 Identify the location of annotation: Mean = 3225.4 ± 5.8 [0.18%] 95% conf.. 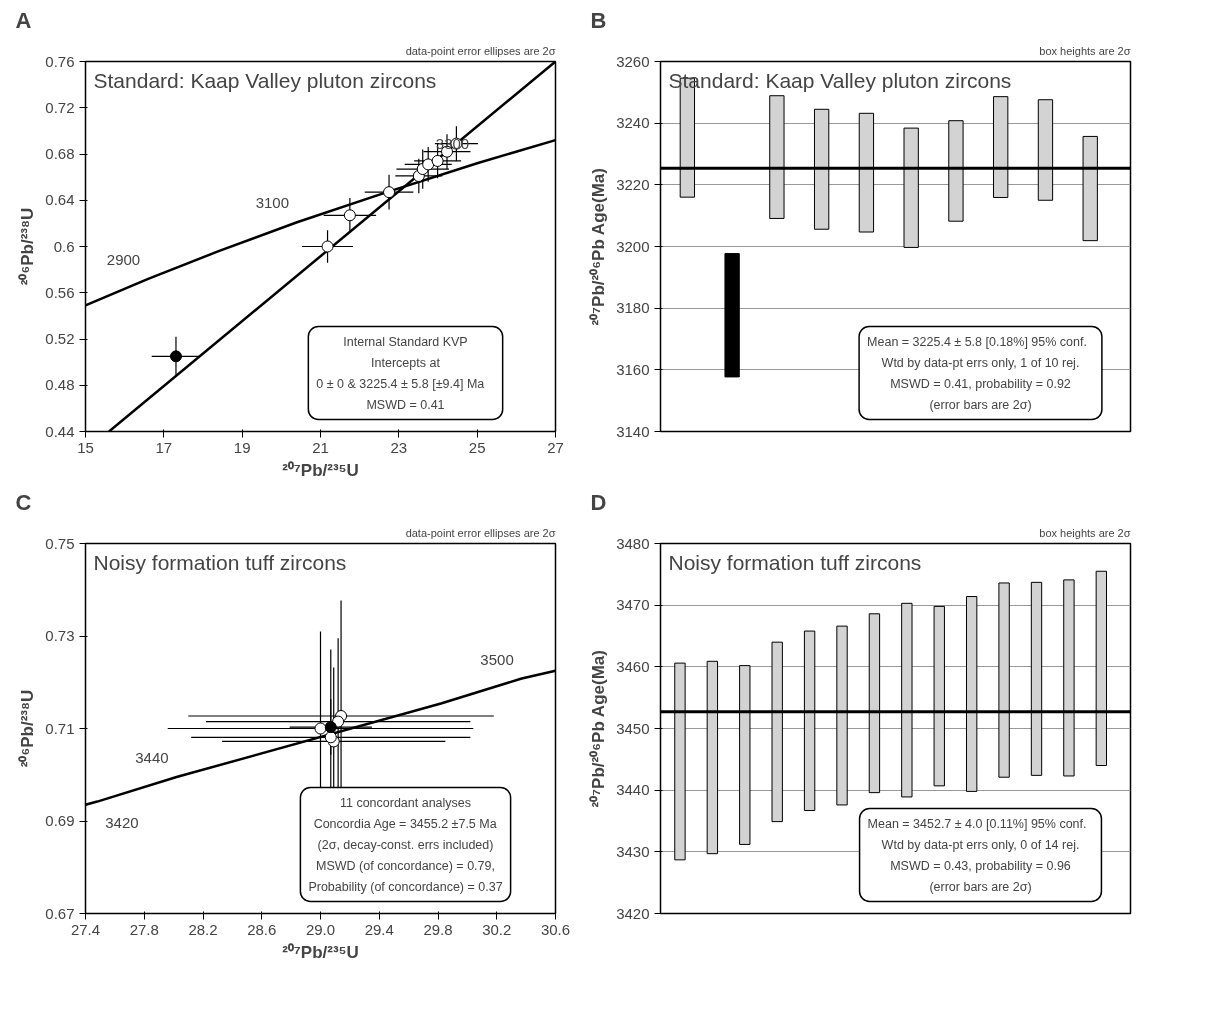
(977, 341).